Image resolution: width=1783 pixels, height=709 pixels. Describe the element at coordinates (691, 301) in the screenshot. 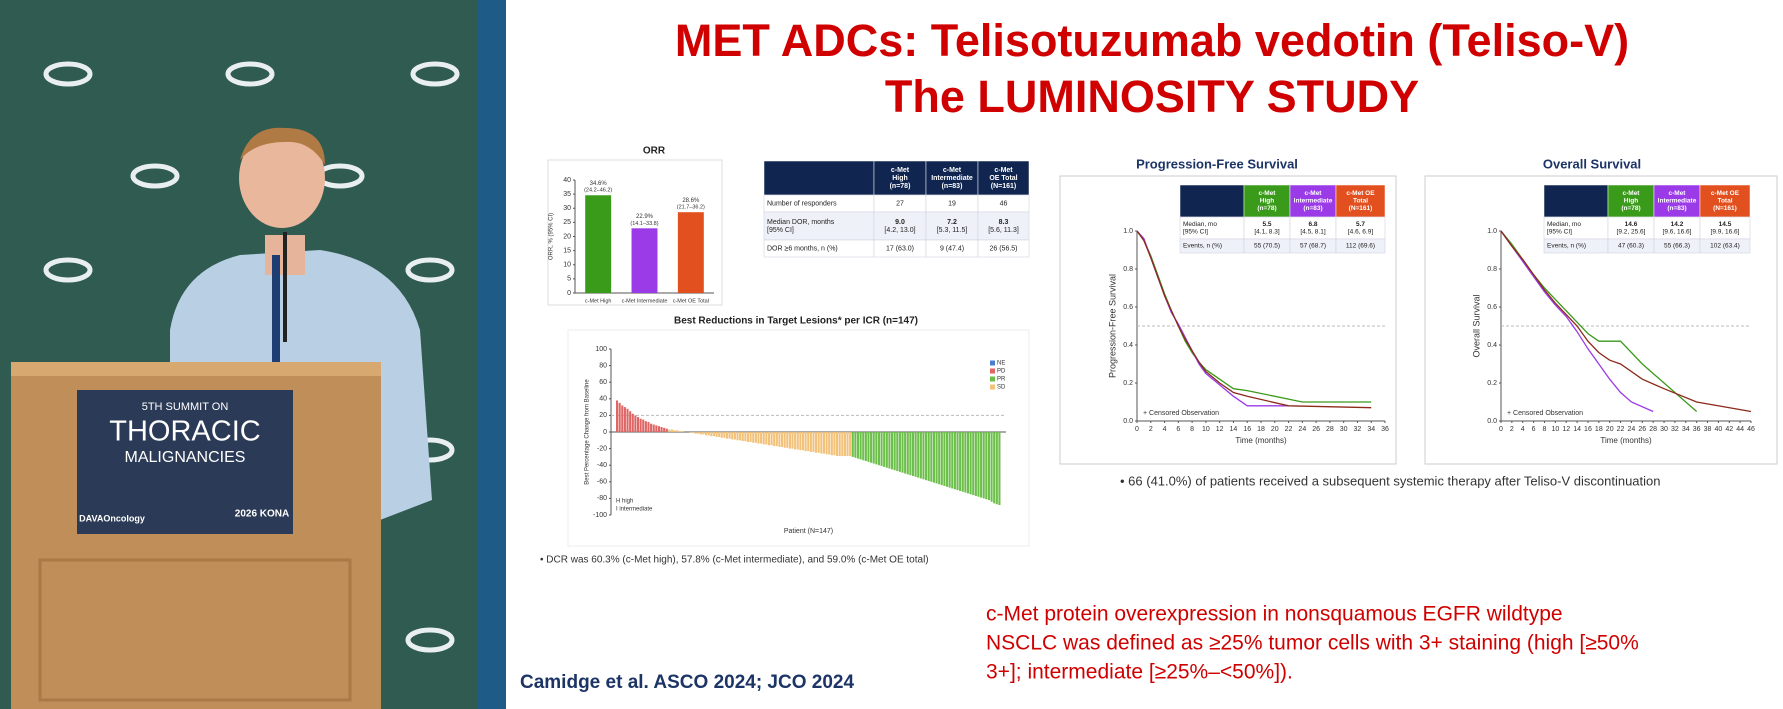

I see `x-tick-label: c-Met OE Total` at that location.